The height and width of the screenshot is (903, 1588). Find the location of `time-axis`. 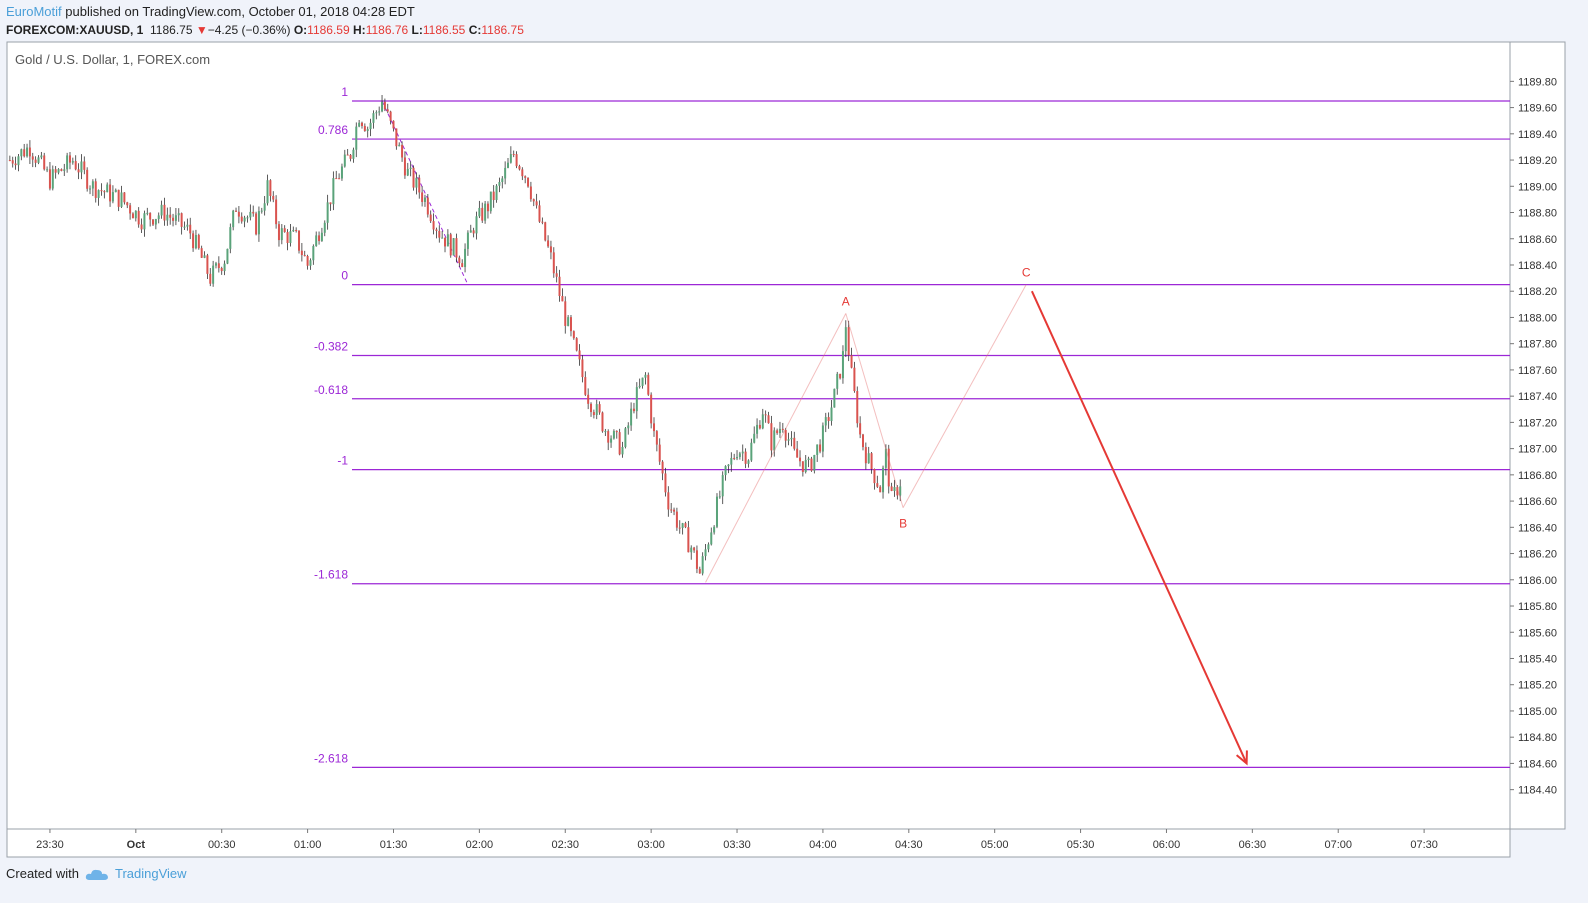

time-axis is located at coordinates (758, 843).